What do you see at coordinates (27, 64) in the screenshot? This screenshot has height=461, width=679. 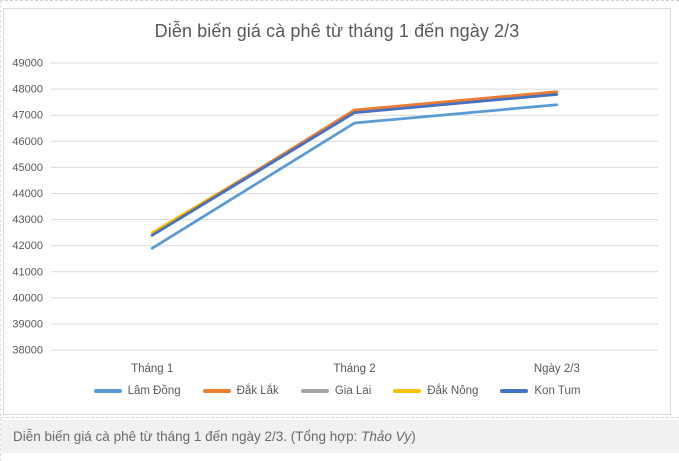 I see `y-tick-label: 49000` at bounding box center [27, 64].